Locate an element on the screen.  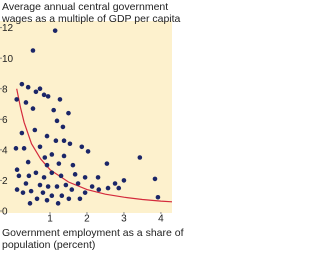
x-tick-label: 2 is located at coordinates (87, 219).